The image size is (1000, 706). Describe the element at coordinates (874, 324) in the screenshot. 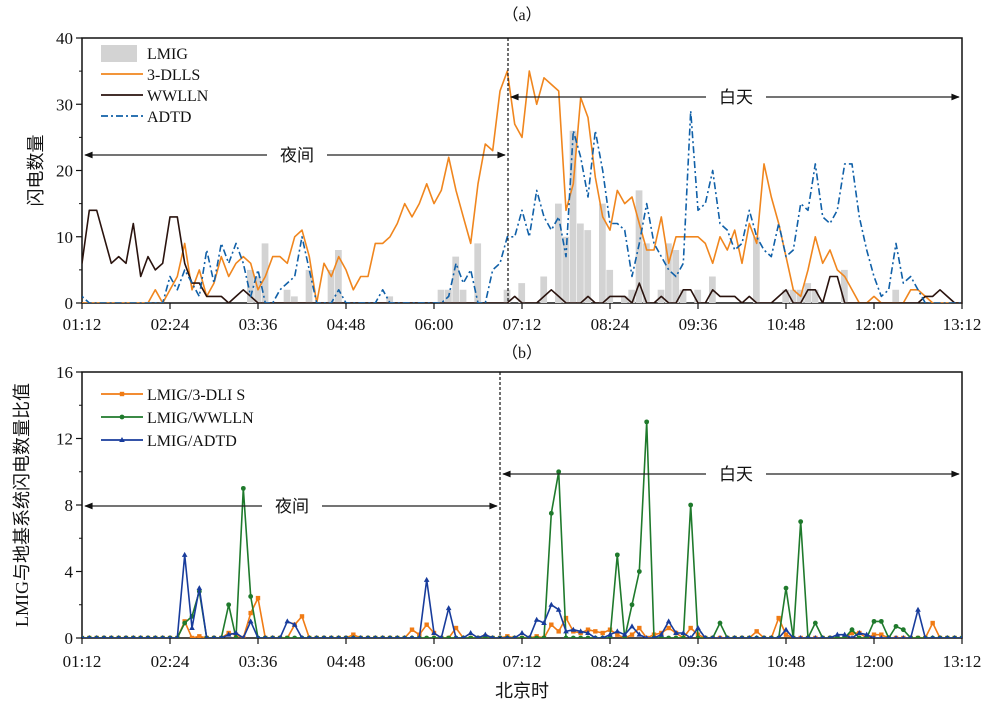

I see `x-tick-label: 12:00` at that location.